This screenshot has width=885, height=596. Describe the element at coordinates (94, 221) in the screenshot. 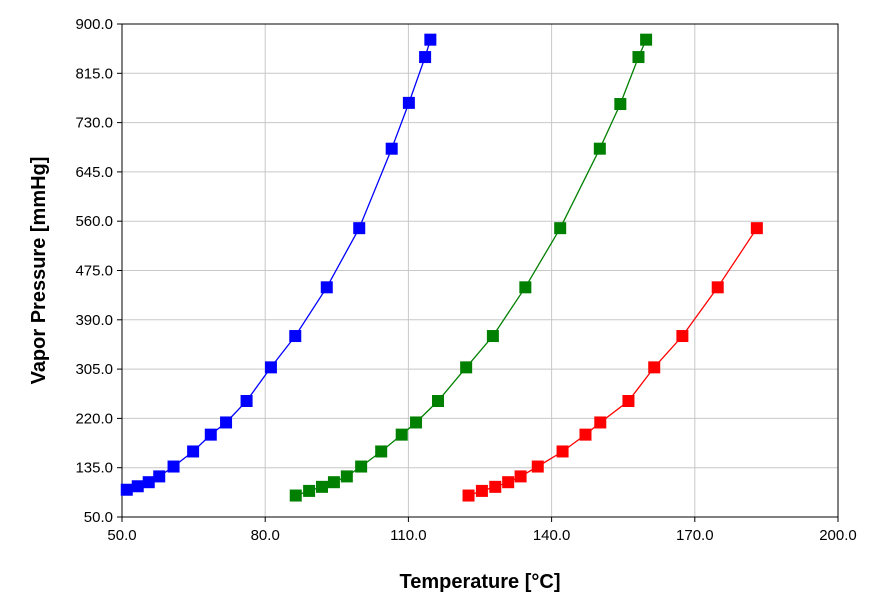

I see `y-tick-label: 560.0` at that location.